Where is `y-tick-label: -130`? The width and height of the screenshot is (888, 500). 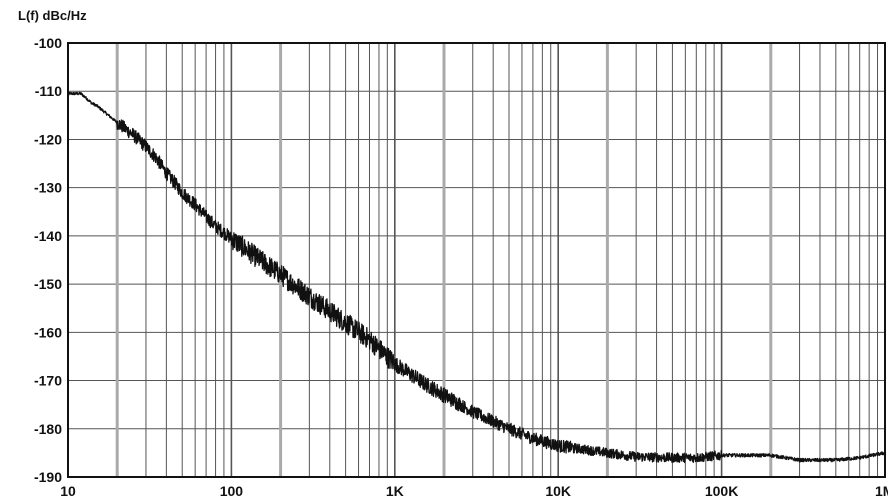 y-tick-label: -130 is located at coordinates (48, 188).